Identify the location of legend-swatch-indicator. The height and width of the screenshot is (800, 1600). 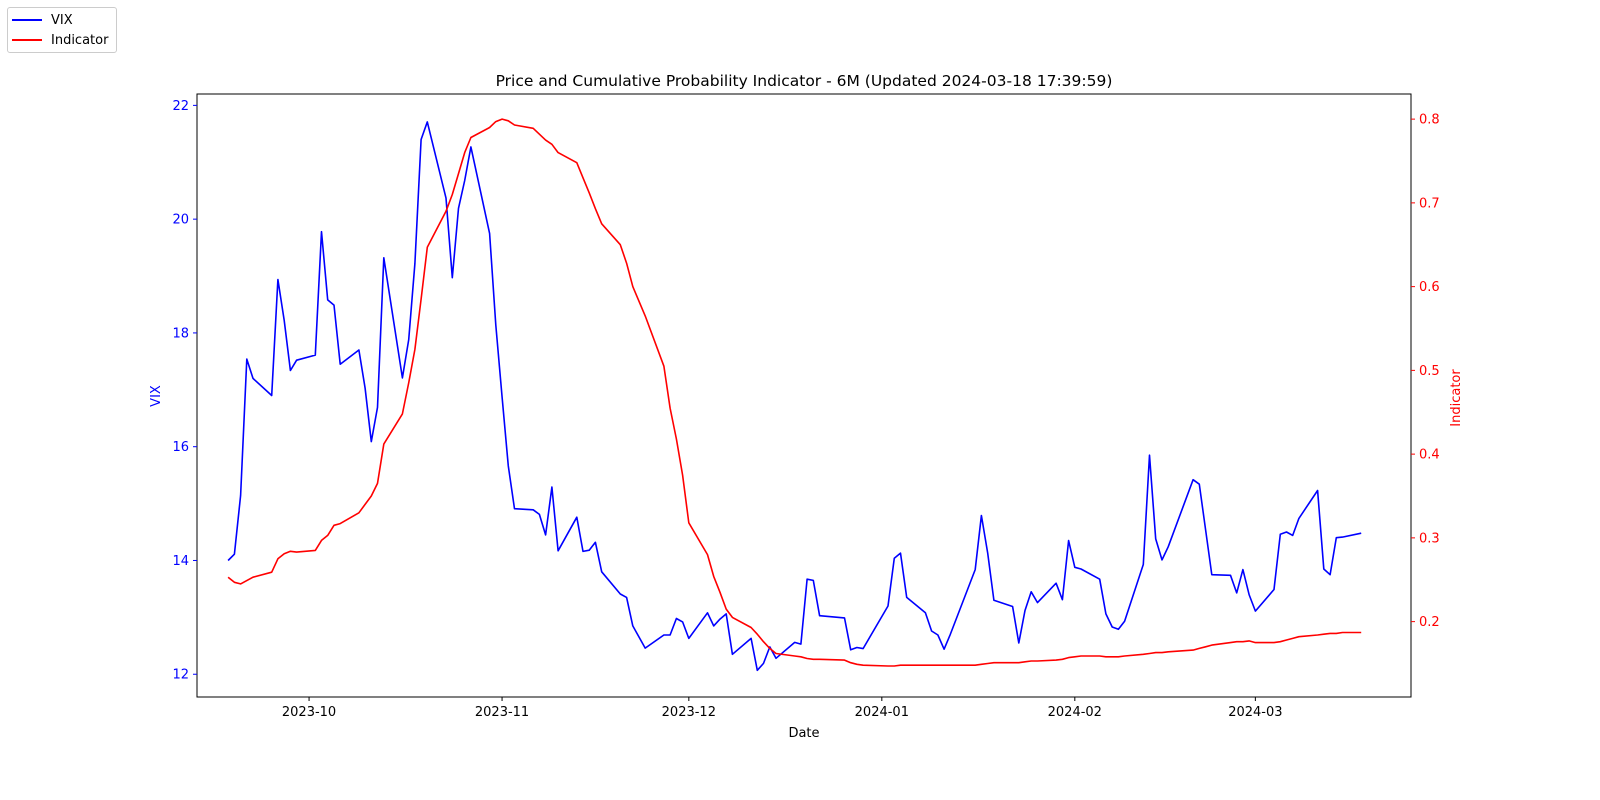
(27, 40).